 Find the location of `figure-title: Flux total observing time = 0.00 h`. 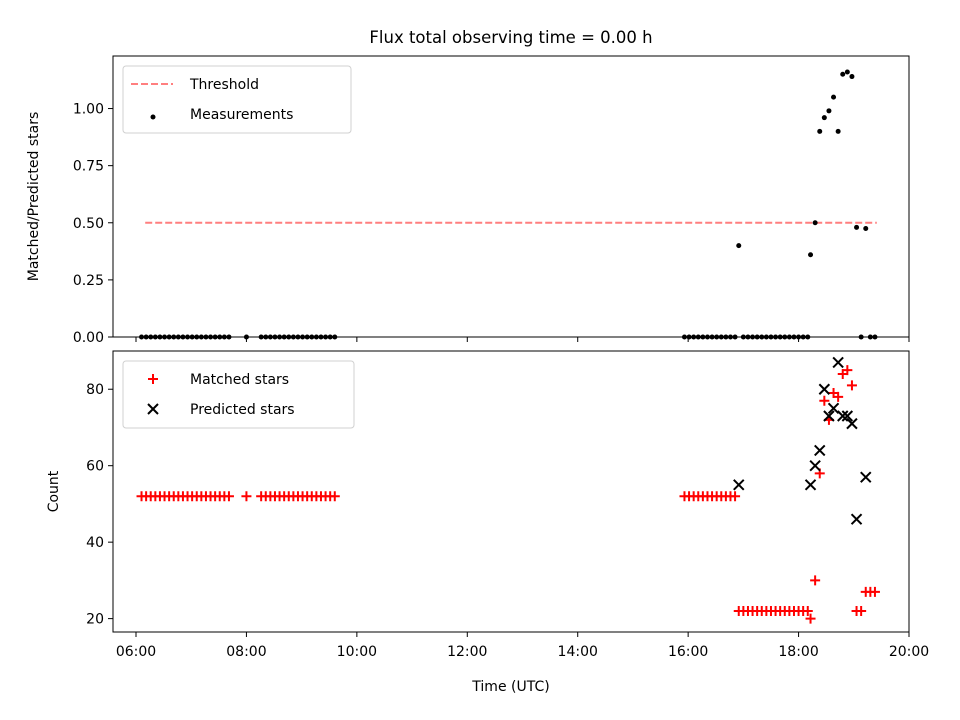

figure-title: Flux total observing time = 0.00 h is located at coordinates (510, 37).